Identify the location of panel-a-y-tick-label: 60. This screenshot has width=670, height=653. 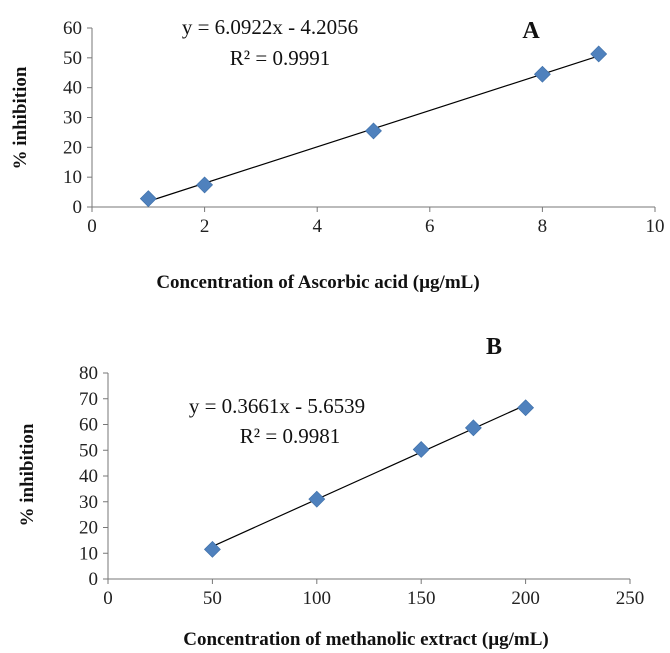
(72, 28).